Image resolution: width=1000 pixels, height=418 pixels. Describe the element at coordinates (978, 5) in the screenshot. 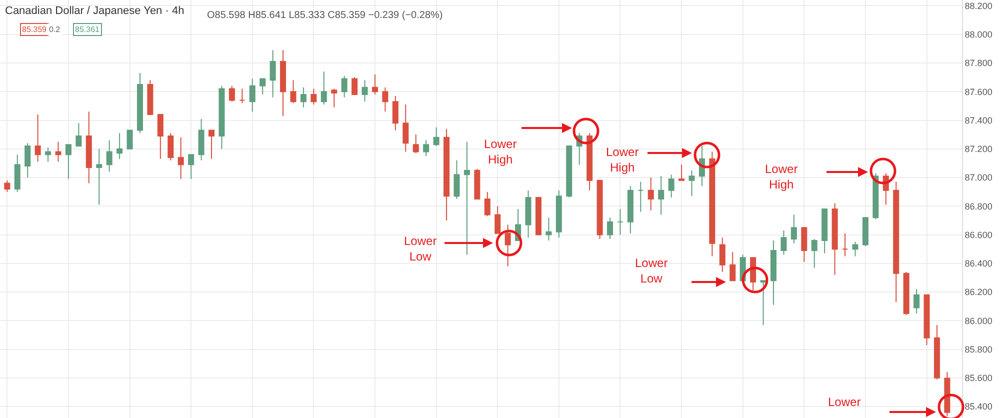

I see `y-tick-label: 88.200` at that location.